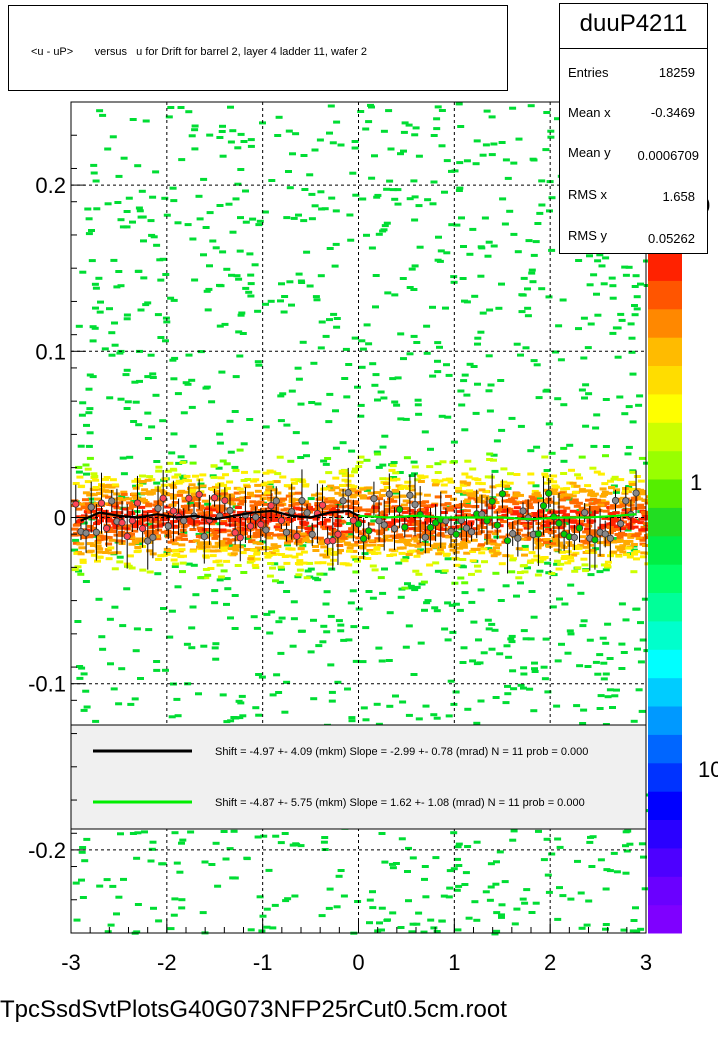 This screenshot has width=718, height=1037. Describe the element at coordinates (678, 196) in the screenshot. I see `stats-rmsx-value: 1.658` at that location.